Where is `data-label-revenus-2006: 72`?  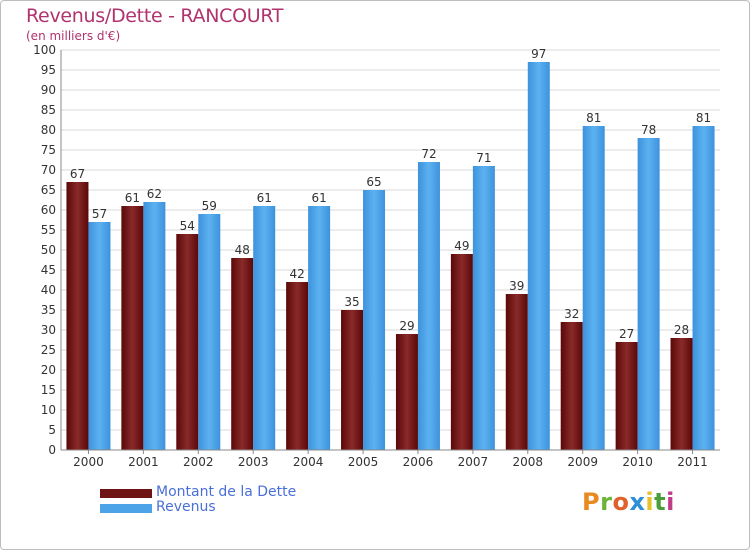
data-label-revenus-2006: 72 is located at coordinates (428, 154).